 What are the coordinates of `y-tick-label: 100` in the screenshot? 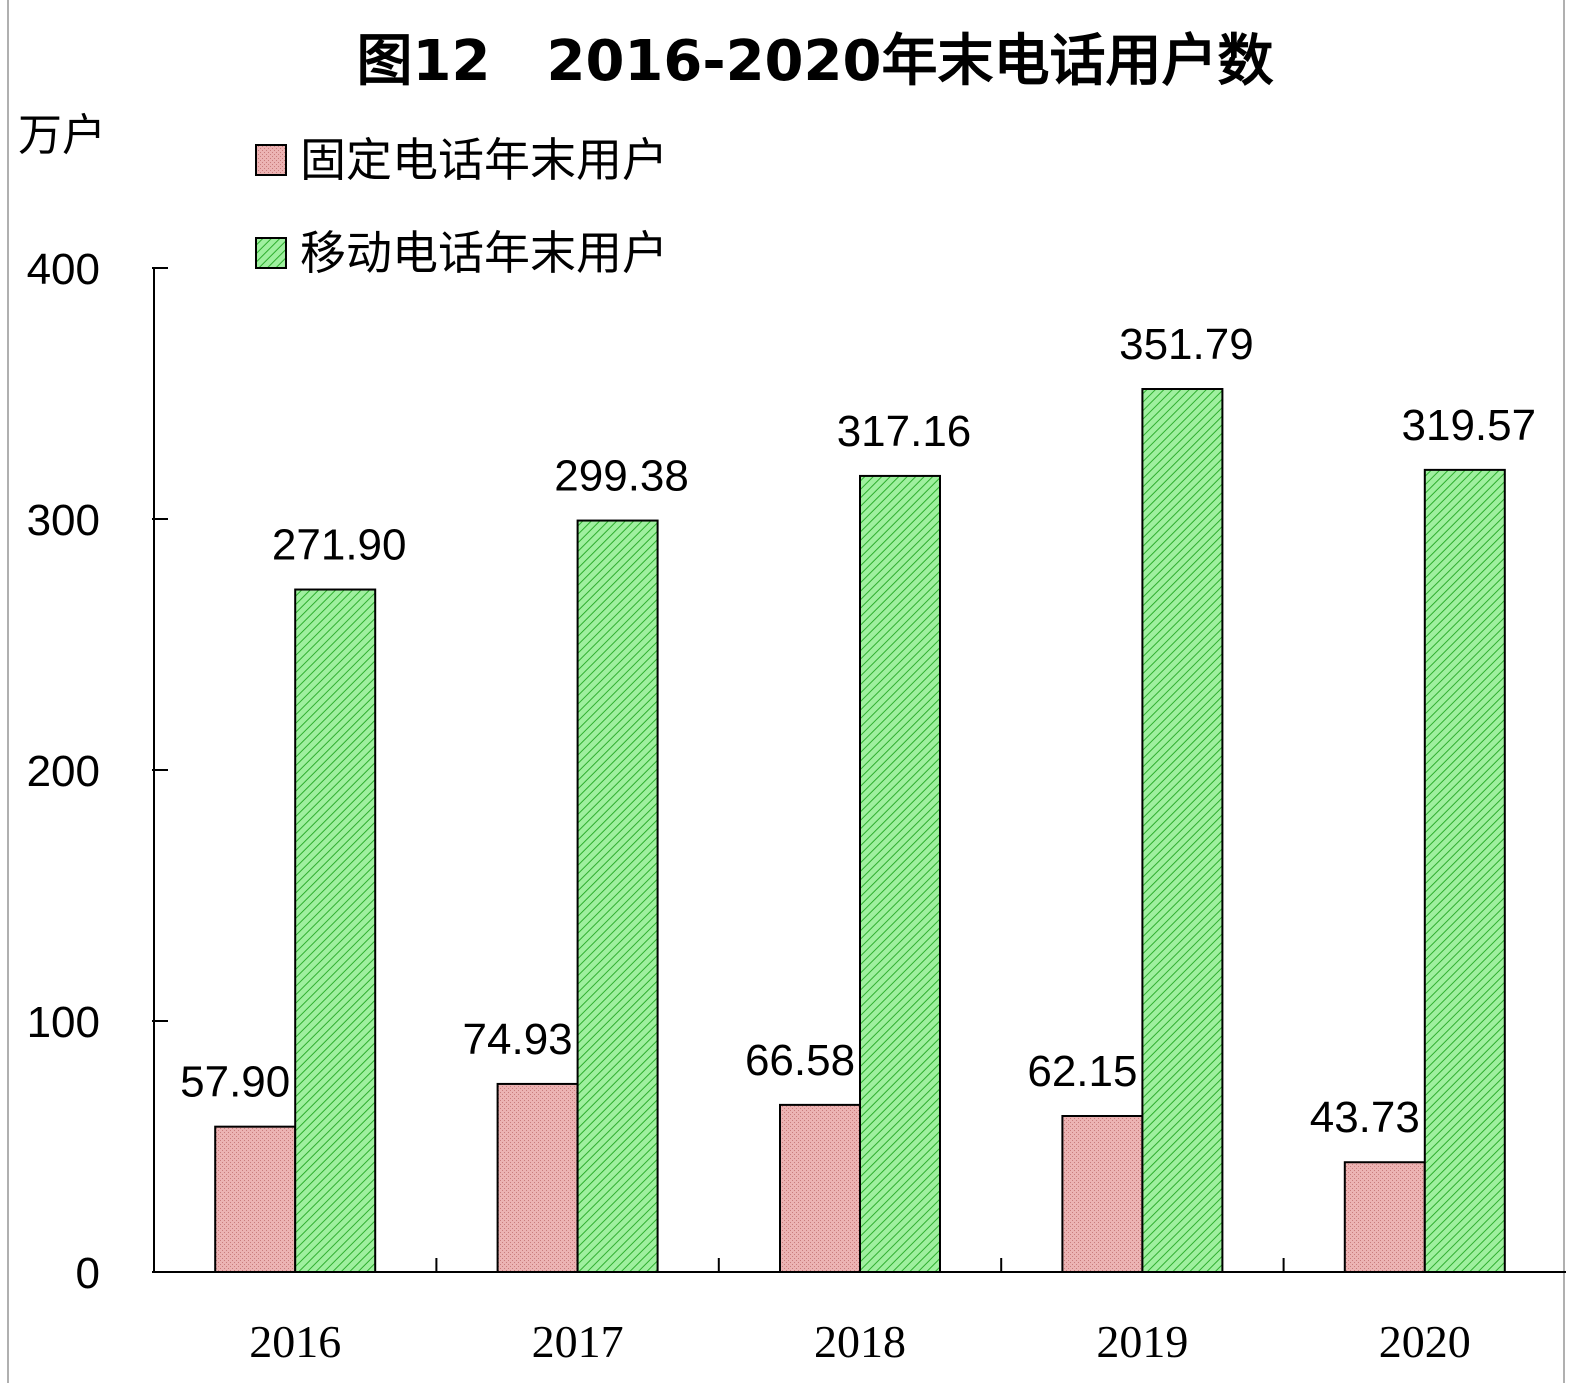 It's located at (63, 1022).